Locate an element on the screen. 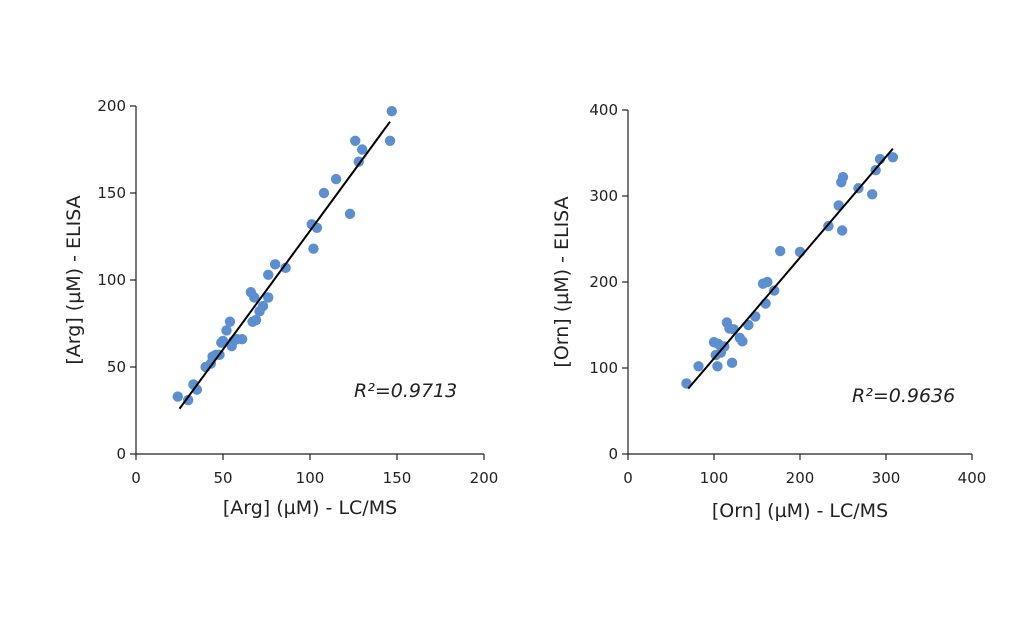 This screenshot has height=637, width=1024. orn-y-tick-label: 200 is located at coordinates (603, 282).